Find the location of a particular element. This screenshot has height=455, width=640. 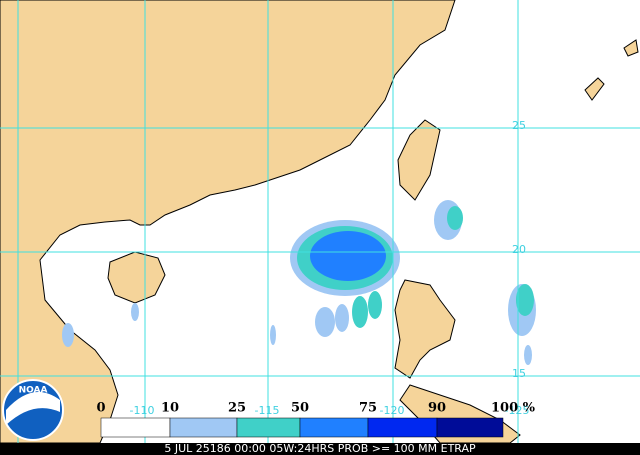

lon-label: -110 is located at coordinates (142, 410).